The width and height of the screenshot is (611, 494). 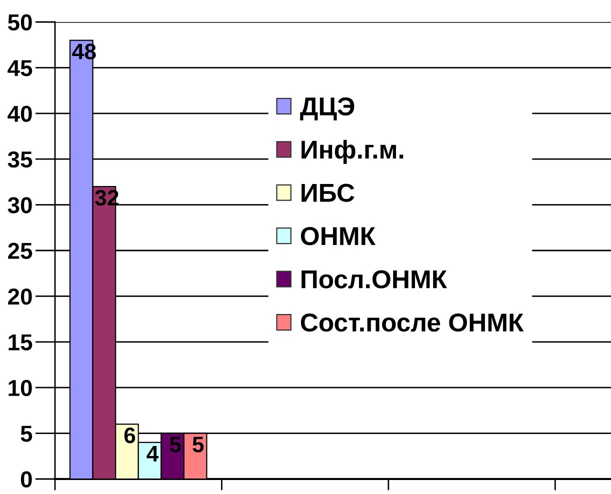 What do you see at coordinates (130, 436) in the screenshot?
I see `data-label: 6` at bounding box center [130, 436].